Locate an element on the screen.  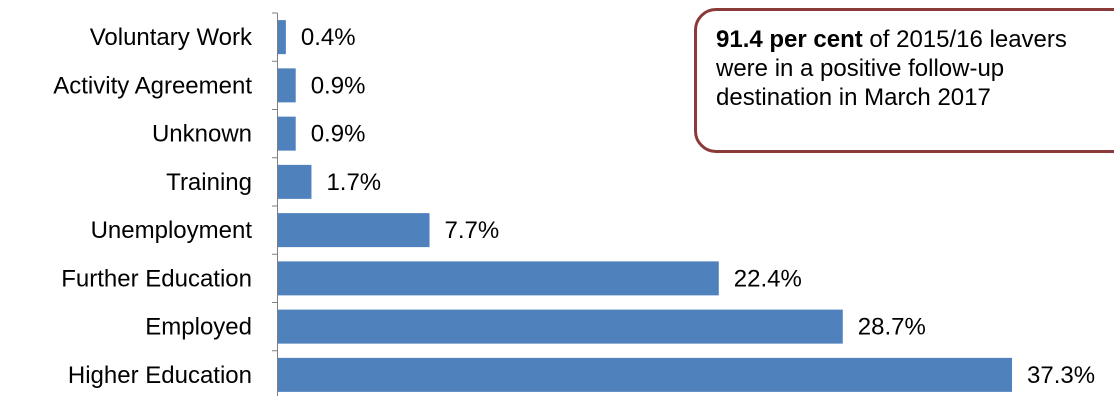
value-label: 28.7% is located at coordinates (892, 327).